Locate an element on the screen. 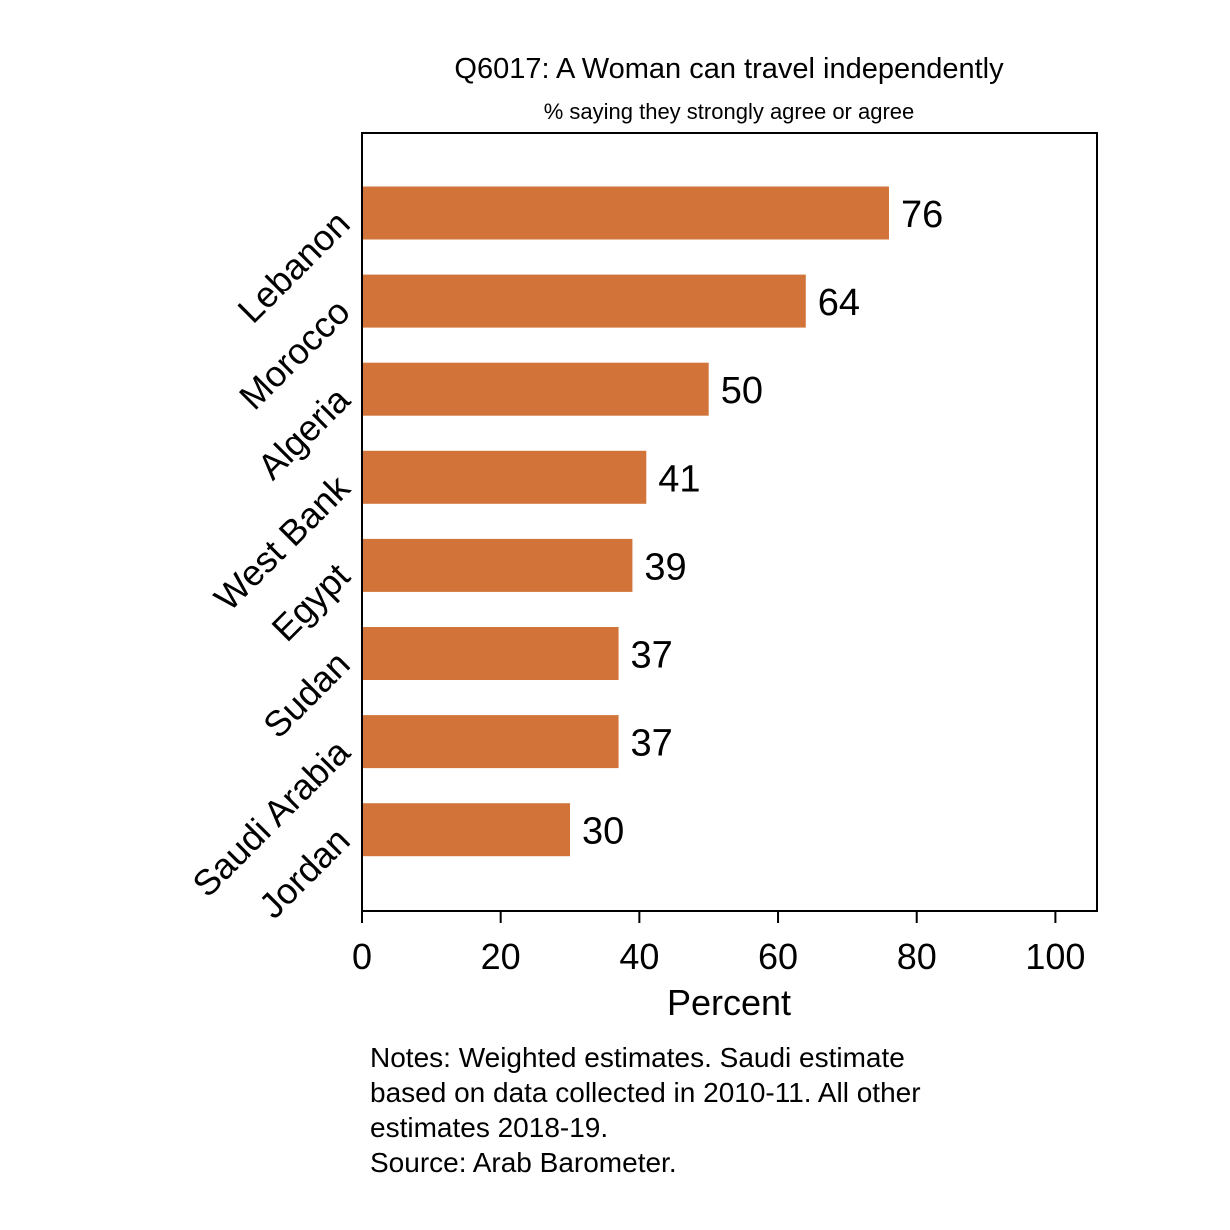  bar-value-label: 39 is located at coordinates (665, 567).